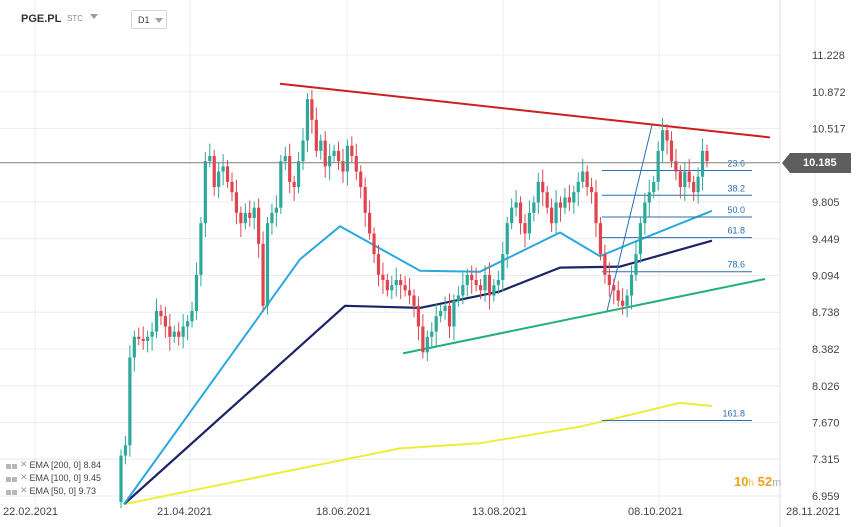 This screenshot has width=859, height=527. Describe the element at coordinates (94, 16) in the screenshot. I see `market-chevron-down-icon` at that location.